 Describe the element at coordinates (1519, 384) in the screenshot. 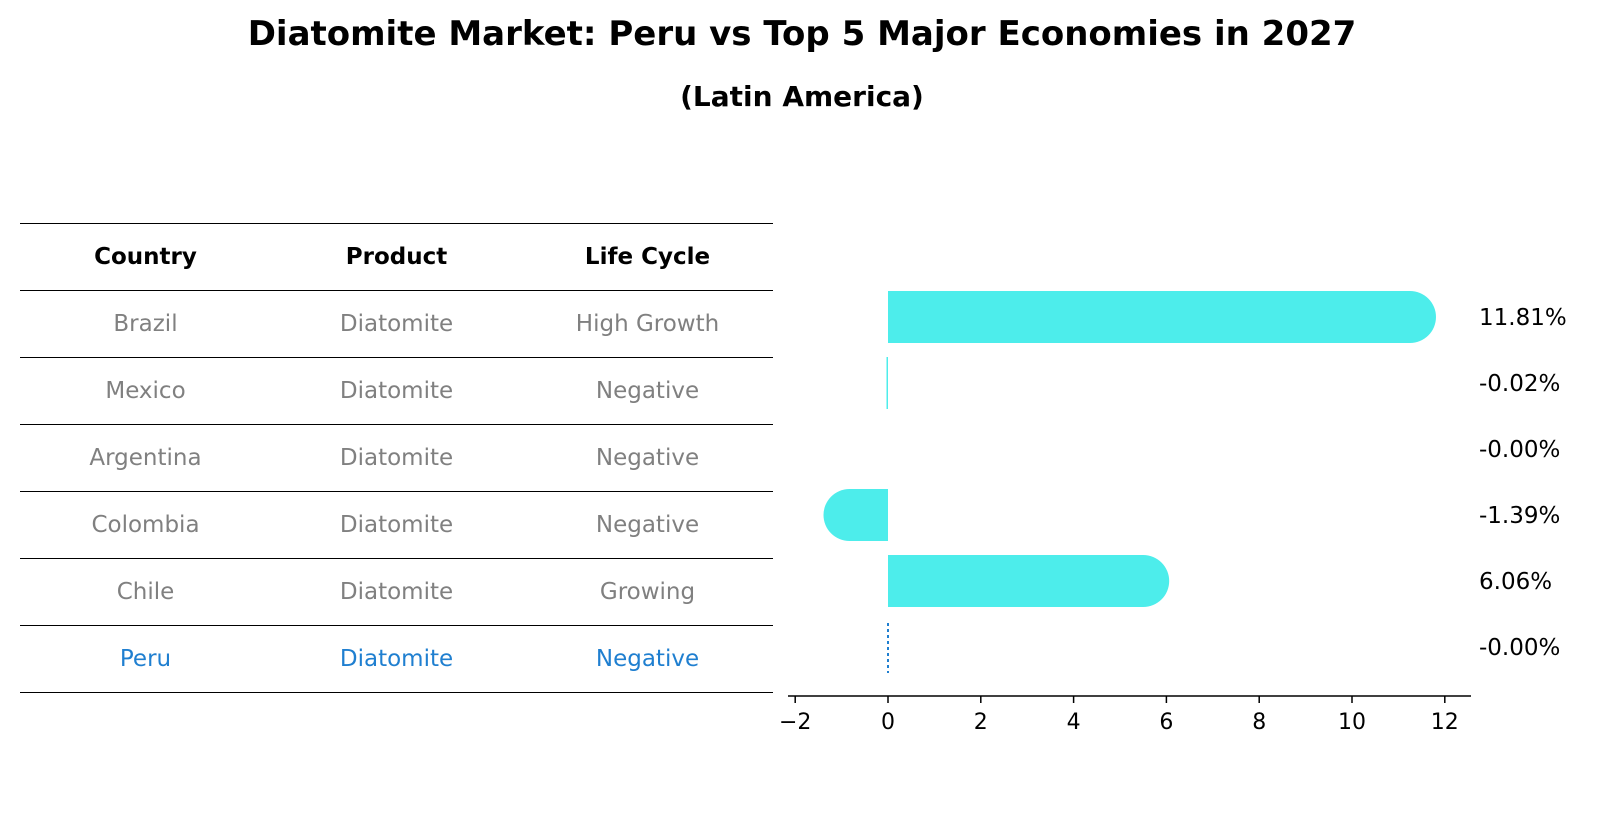

I see `bar-value-label: -0.02%` at that location.